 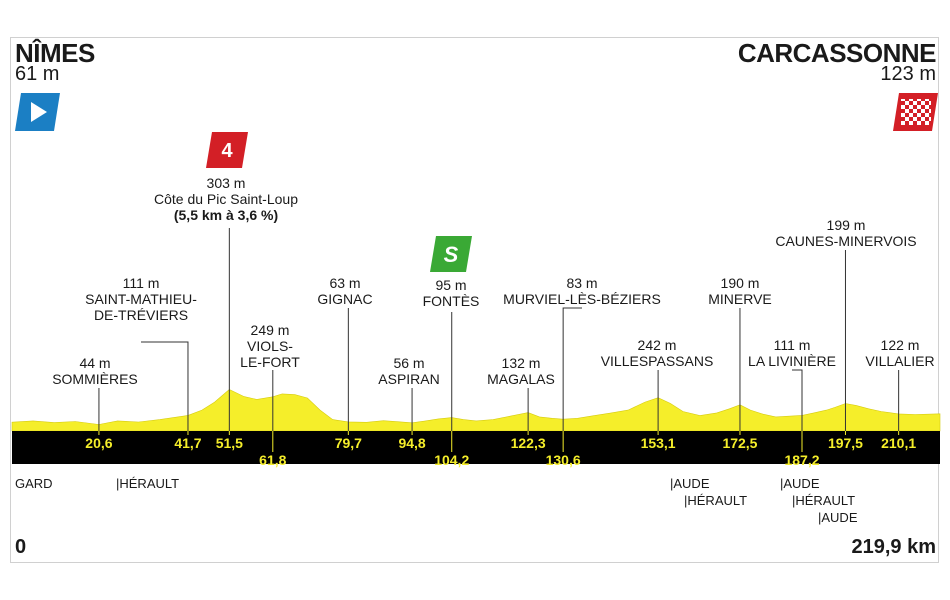 I want to click on km-marker-10: 172,5, so click(x=739, y=443).